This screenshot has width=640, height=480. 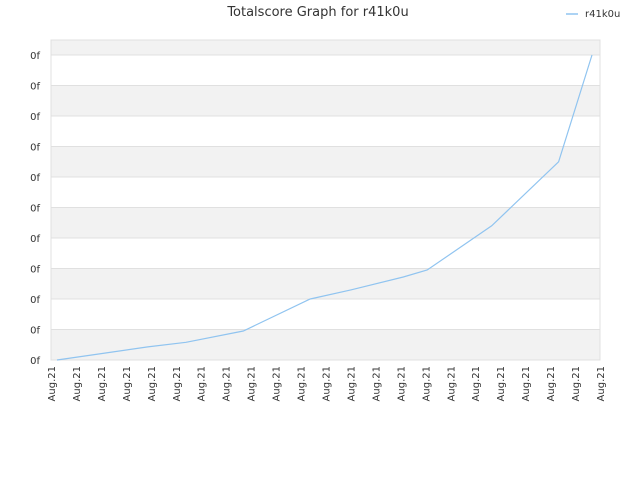 What do you see at coordinates (602, 14) in the screenshot?
I see `legend-label: r41k0u` at bounding box center [602, 14].